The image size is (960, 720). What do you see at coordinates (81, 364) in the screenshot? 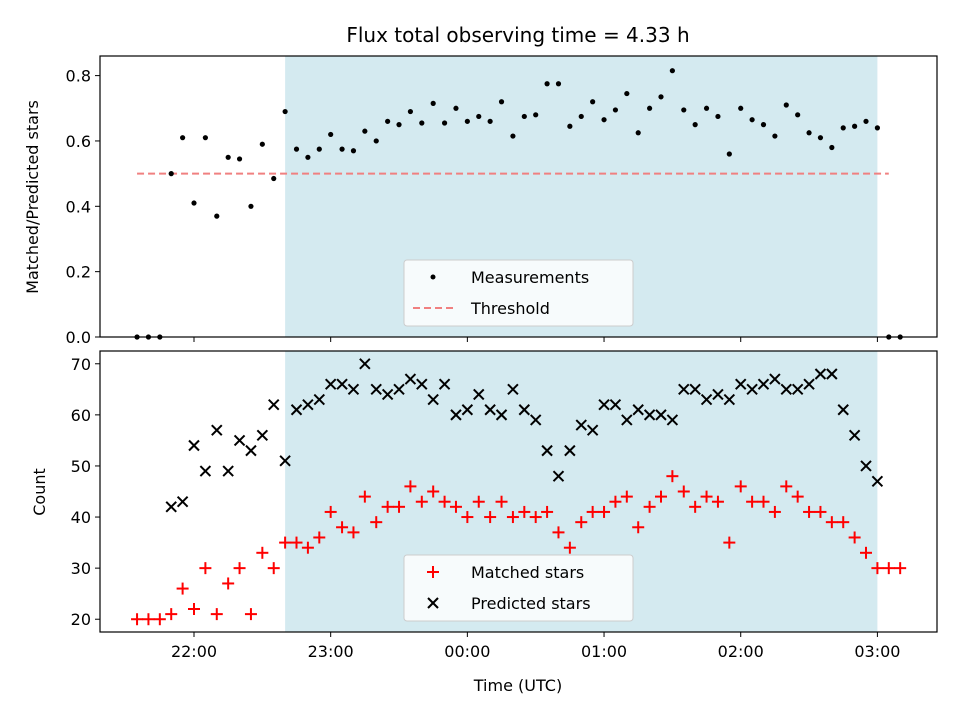
I see `y-tick-label: 70` at bounding box center [81, 364].